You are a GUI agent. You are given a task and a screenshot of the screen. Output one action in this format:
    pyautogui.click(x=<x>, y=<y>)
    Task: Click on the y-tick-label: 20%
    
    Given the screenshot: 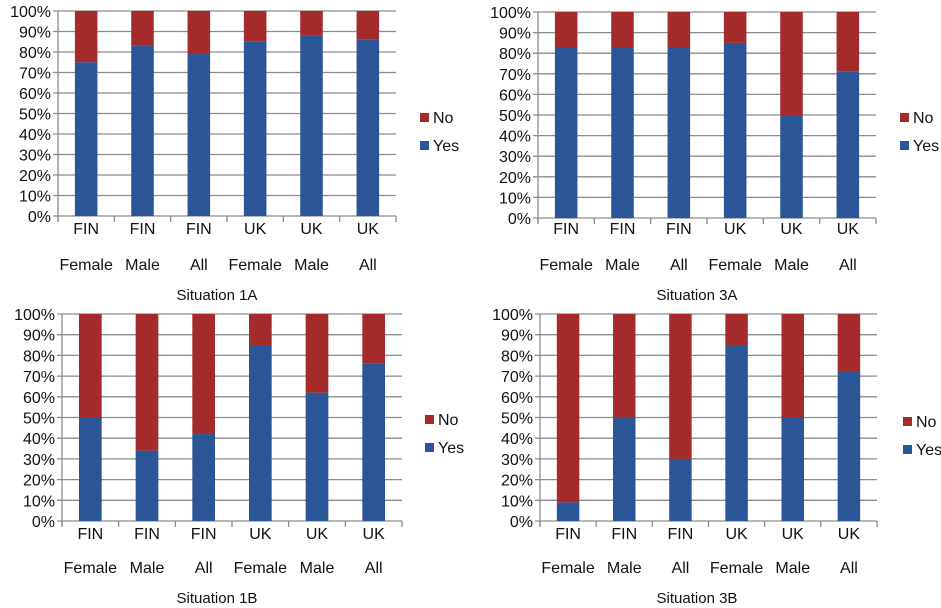 What is the action you would take?
    pyautogui.click(x=35, y=176)
    